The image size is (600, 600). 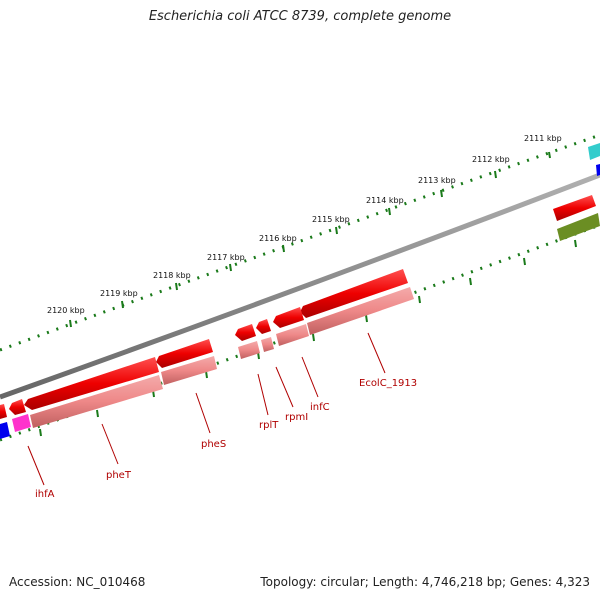 I want to click on scale-label: 2111 kbp, so click(x=543, y=138).